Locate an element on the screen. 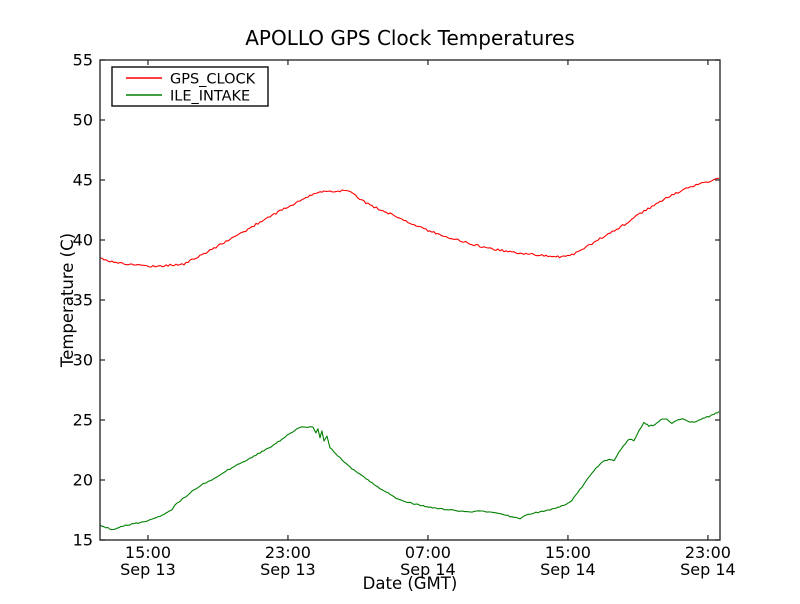 The image size is (800, 604). y-tick-label: 35 is located at coordinates (83, 300).